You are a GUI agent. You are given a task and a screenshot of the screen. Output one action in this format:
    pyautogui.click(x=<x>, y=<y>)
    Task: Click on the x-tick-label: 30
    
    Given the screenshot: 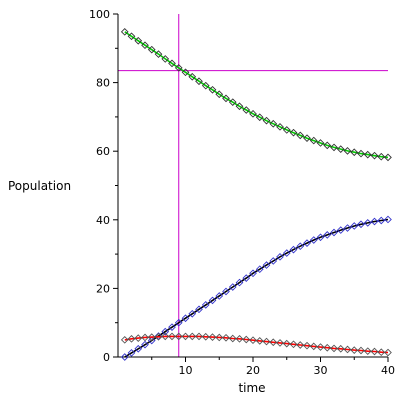 What is the action you would take?
    pyautogui.click(x=321, y=370)
    